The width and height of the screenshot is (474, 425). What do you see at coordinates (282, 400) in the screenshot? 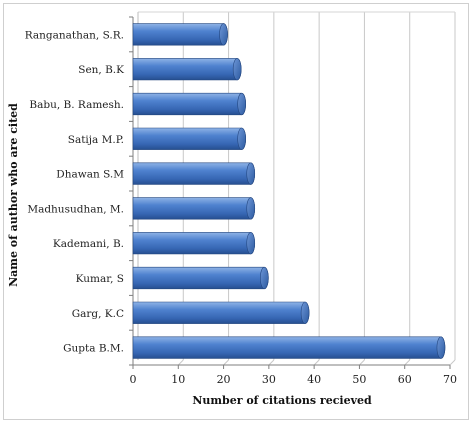
I see `x-axis-title: Number of citations recieved` at bounding box center [282, 400].